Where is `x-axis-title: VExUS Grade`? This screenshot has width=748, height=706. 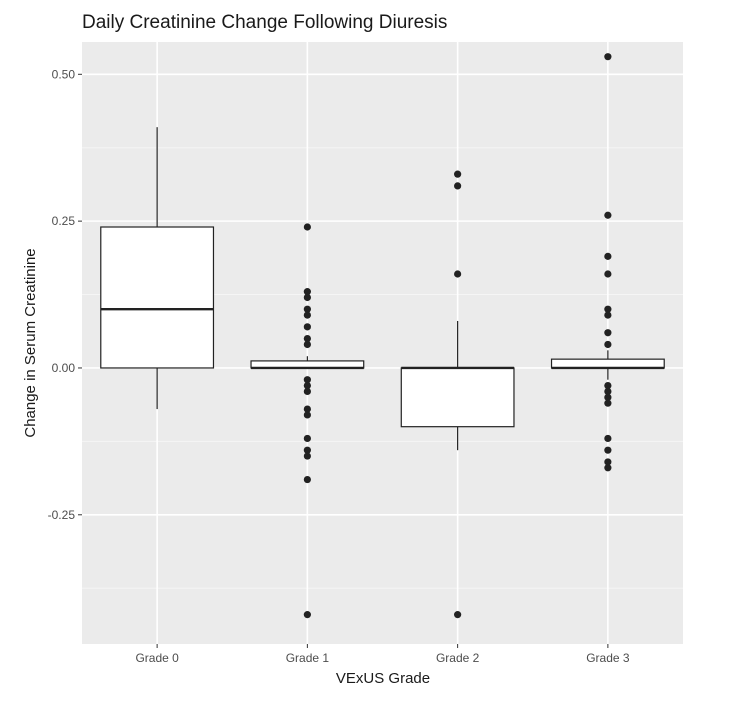 x-axis-title: VExUS Grade is located at coordinates (383, 678).